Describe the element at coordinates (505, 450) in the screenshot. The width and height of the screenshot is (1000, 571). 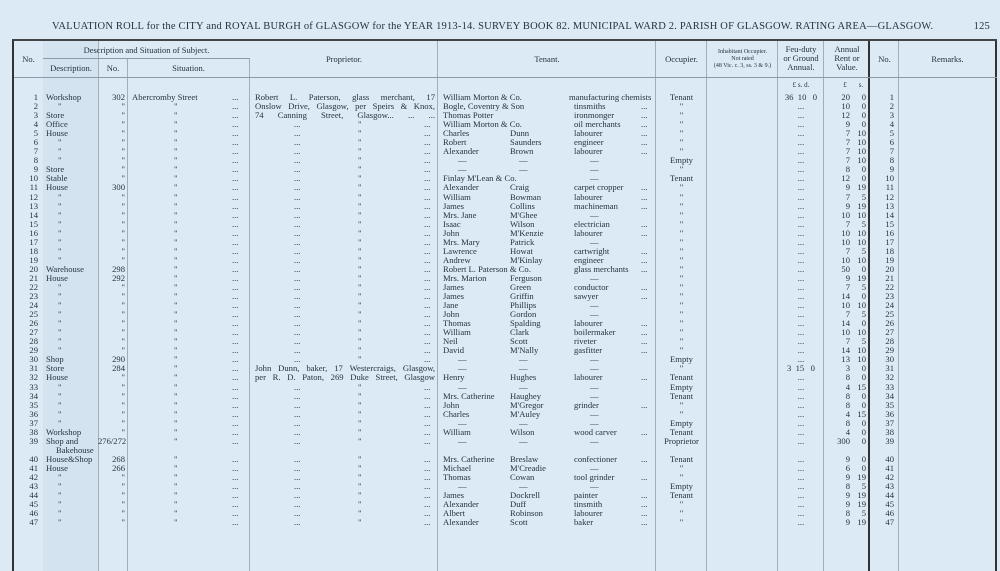
I see `table-row-continuation: Bakehouse` at that location.